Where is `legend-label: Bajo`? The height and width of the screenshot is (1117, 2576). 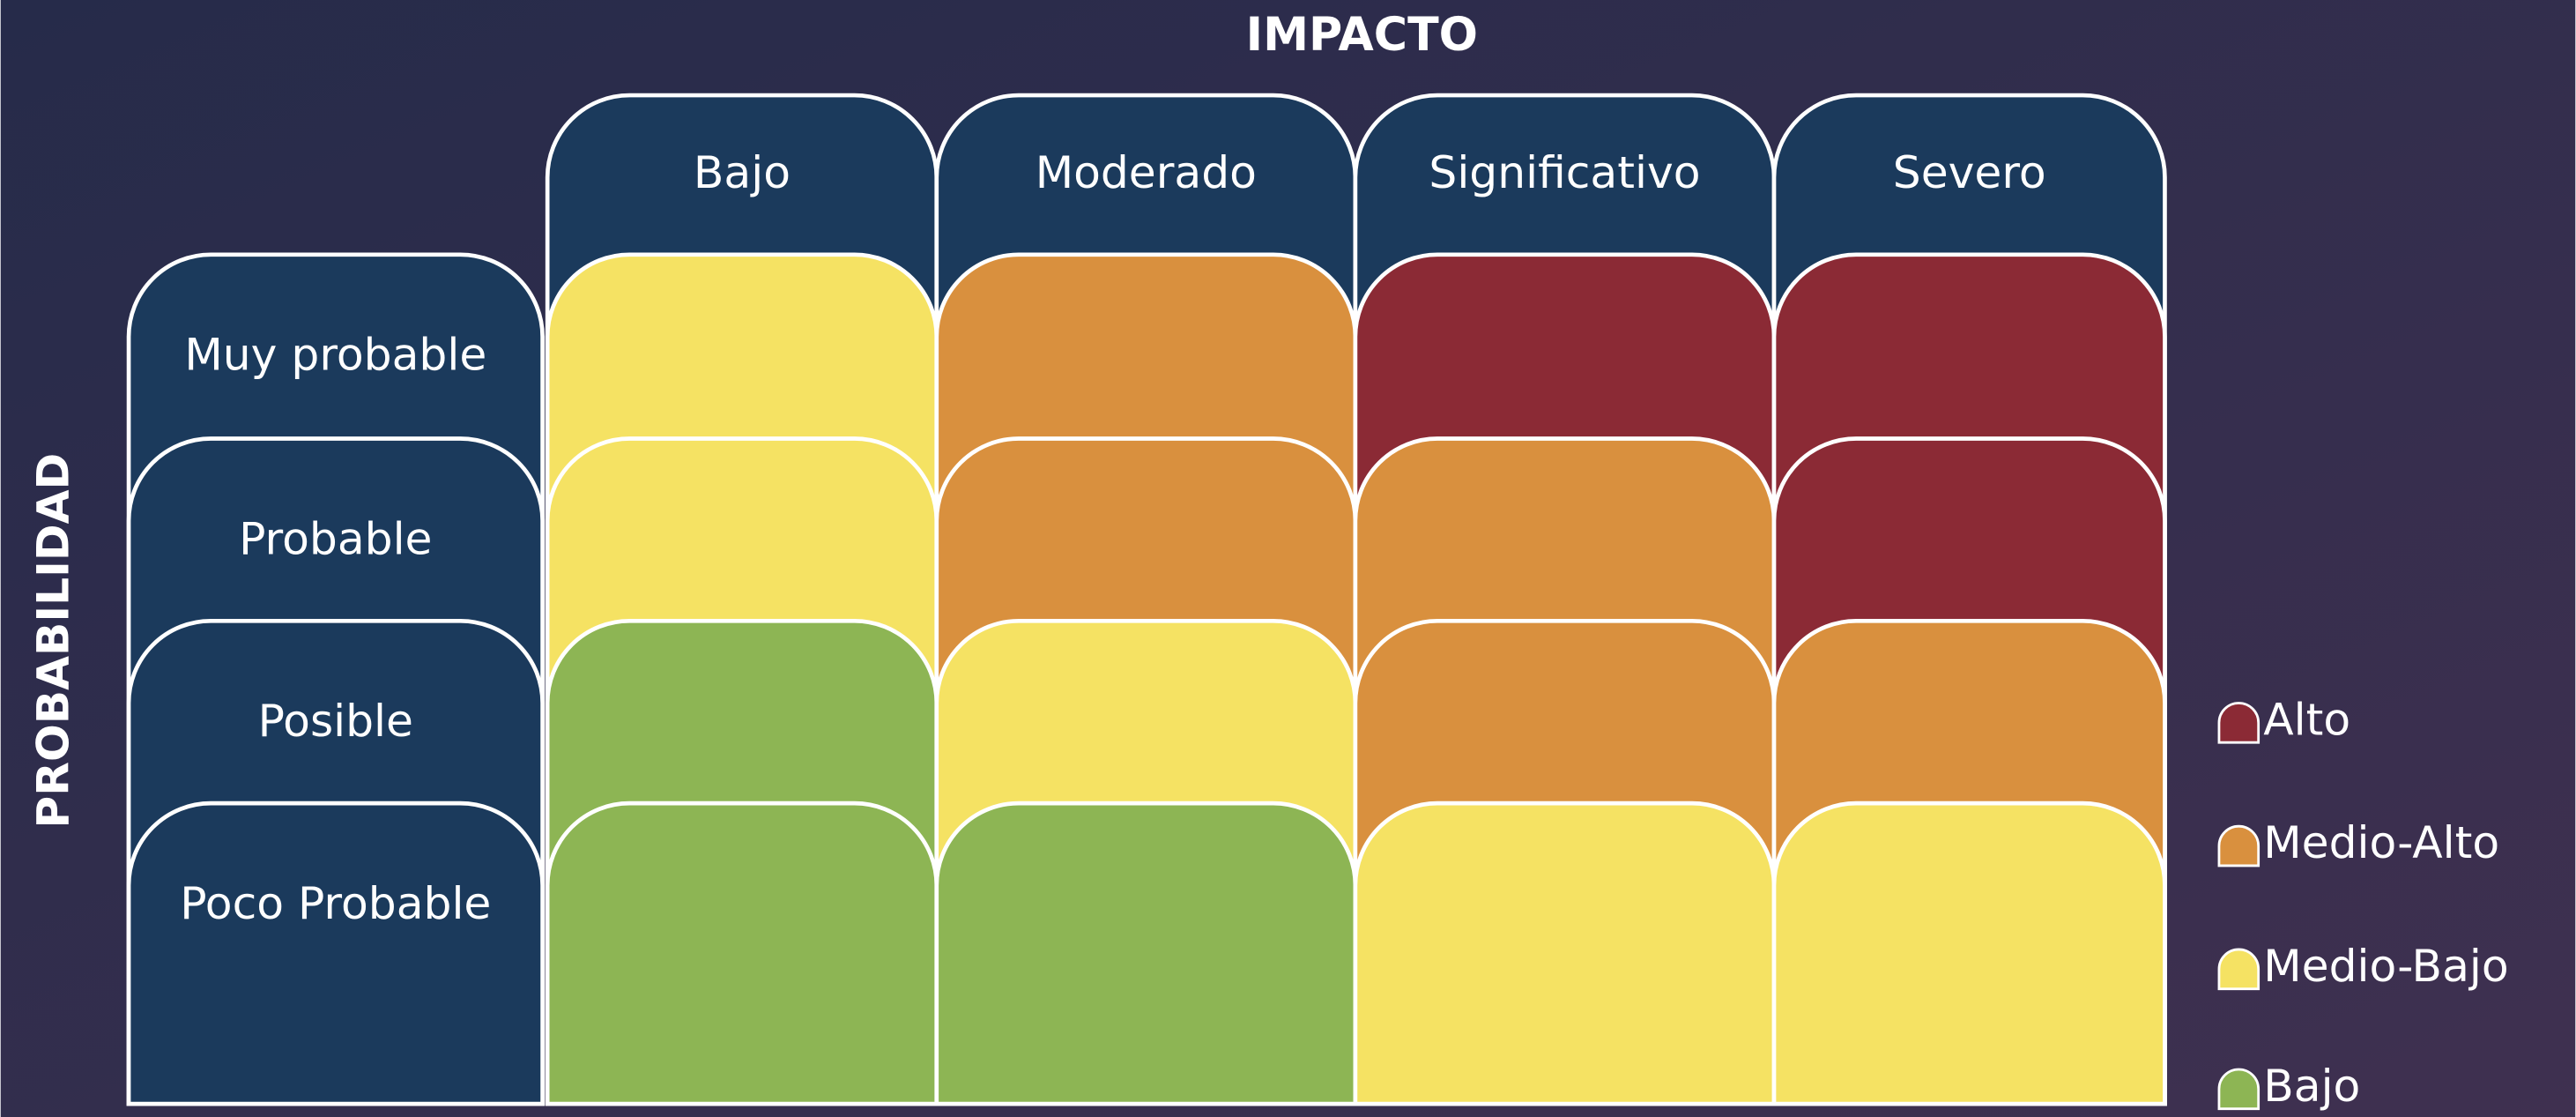
legend-label: Bajo is located at coordinates (2311, 1086).